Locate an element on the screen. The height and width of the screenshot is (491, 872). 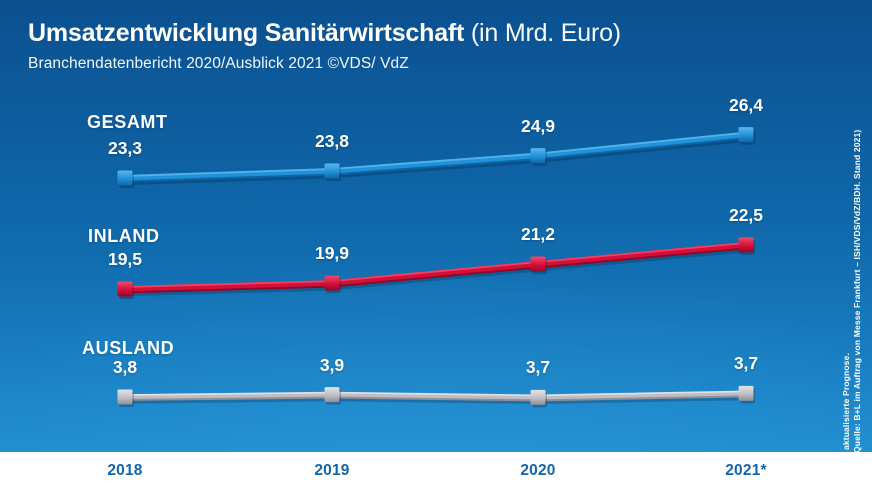
data-point-gesamt-2019 is located at coordinates (332, 171).